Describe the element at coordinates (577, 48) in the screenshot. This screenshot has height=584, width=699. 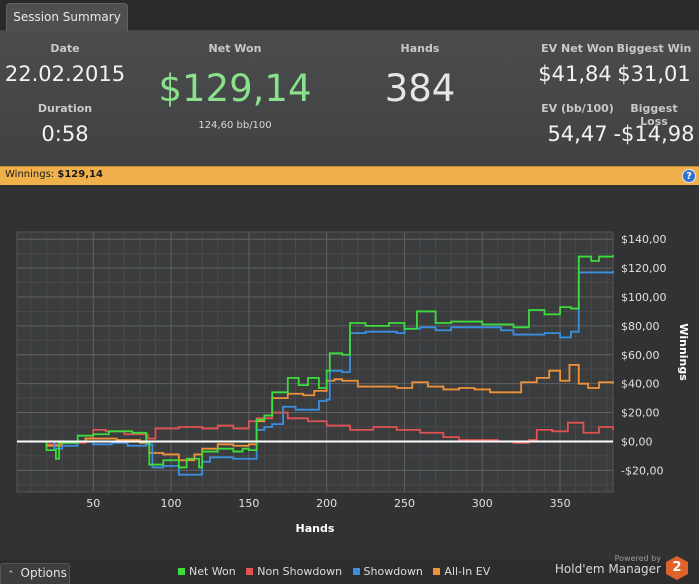
I see `ev-net-won-label: EV Net Won` at that location.